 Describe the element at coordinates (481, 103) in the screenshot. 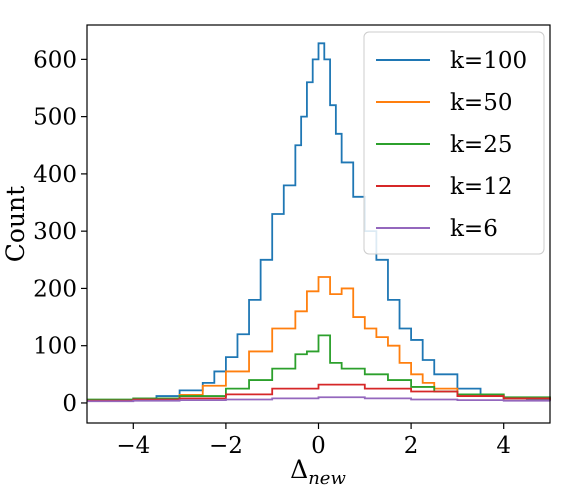

I see `legend-label: k=50` at that location.